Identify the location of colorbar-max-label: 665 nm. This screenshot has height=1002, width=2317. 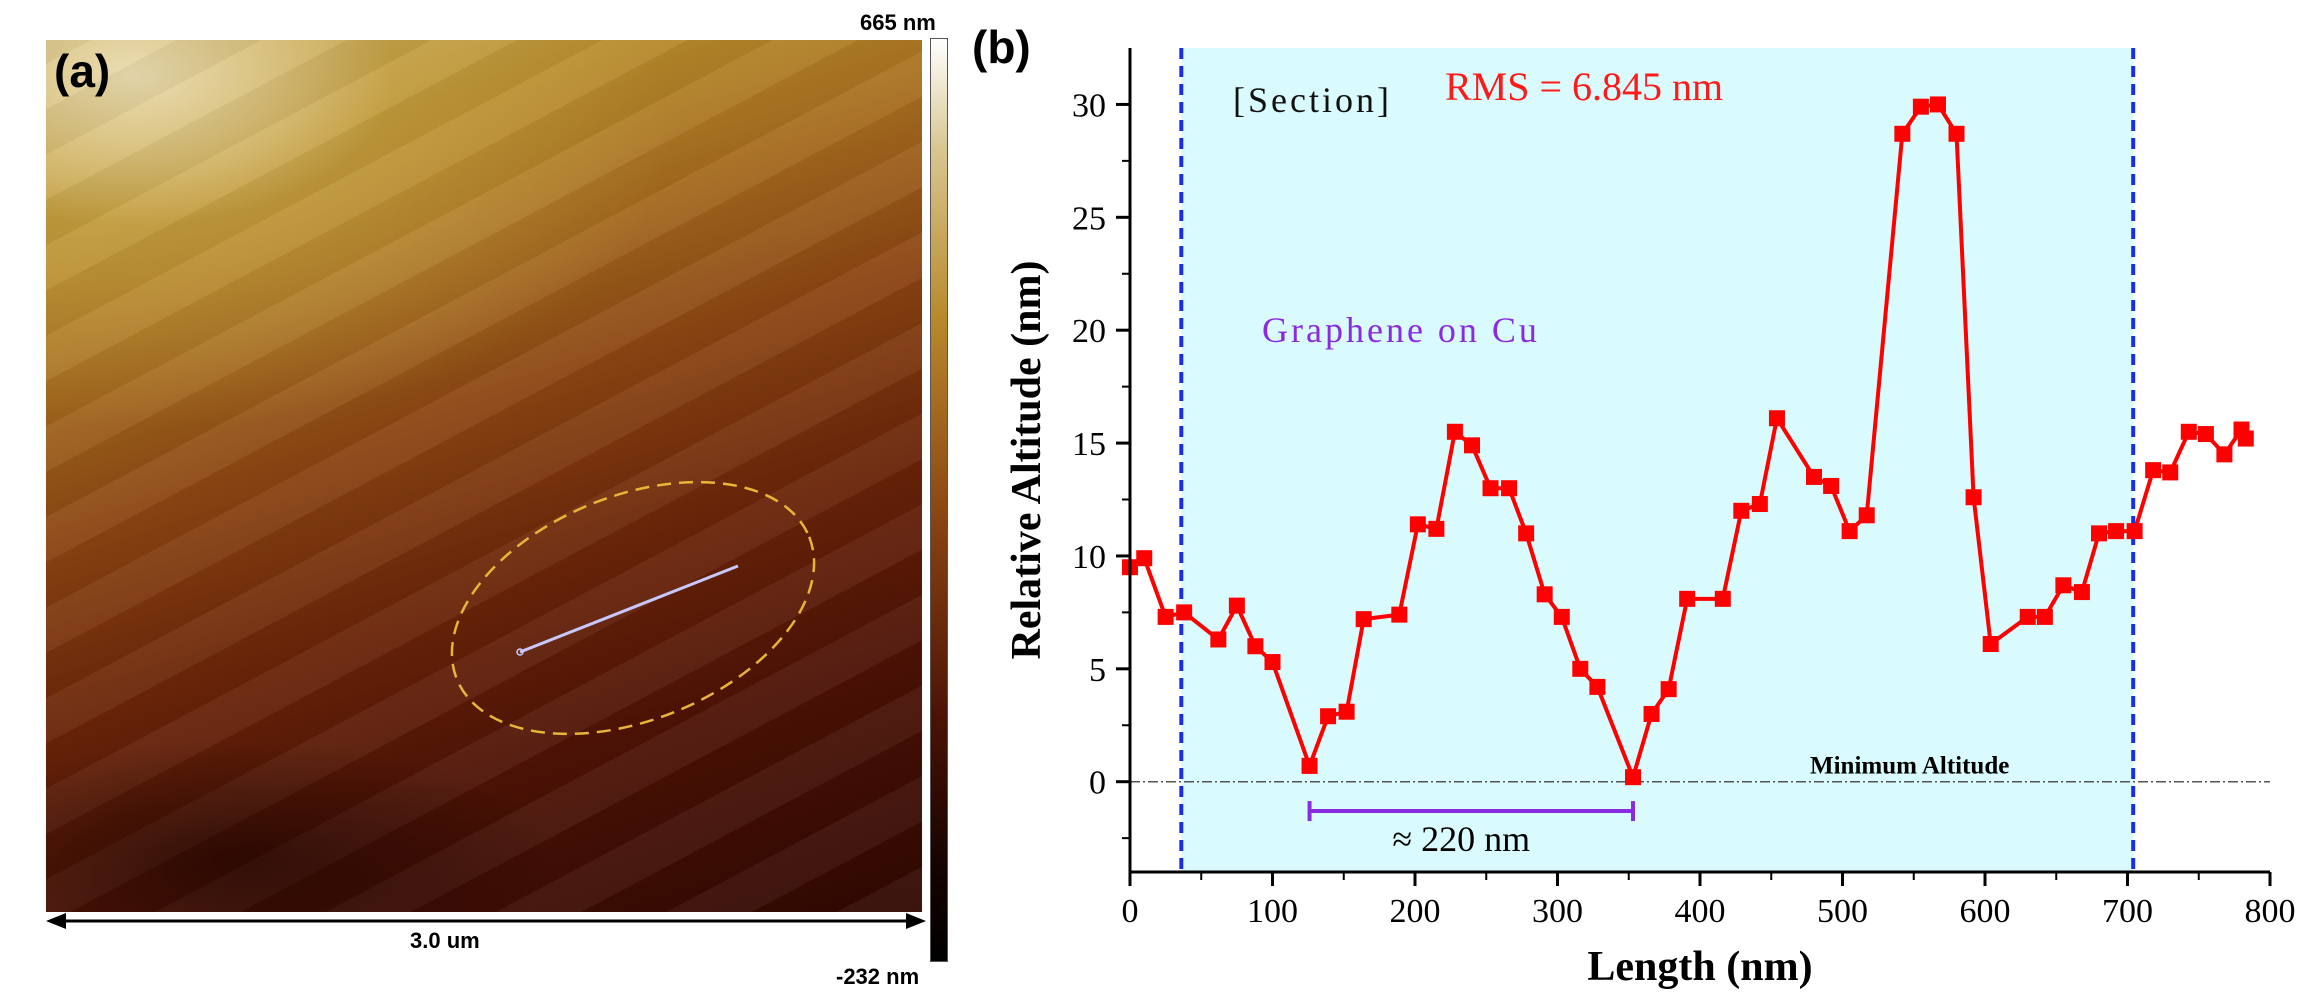
(898, 22).